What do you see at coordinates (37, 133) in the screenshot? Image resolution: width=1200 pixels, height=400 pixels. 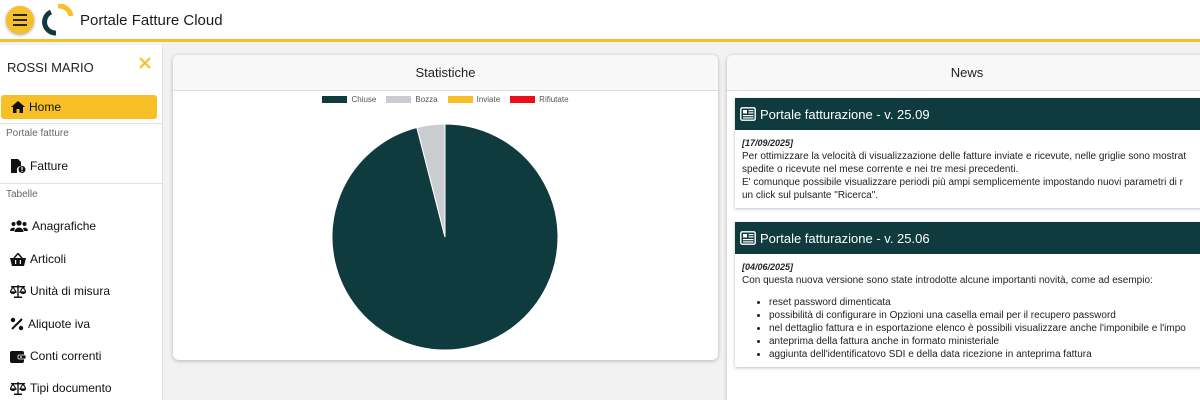 I see `section-label: Portale fatture` at bounding box center [37, 133].